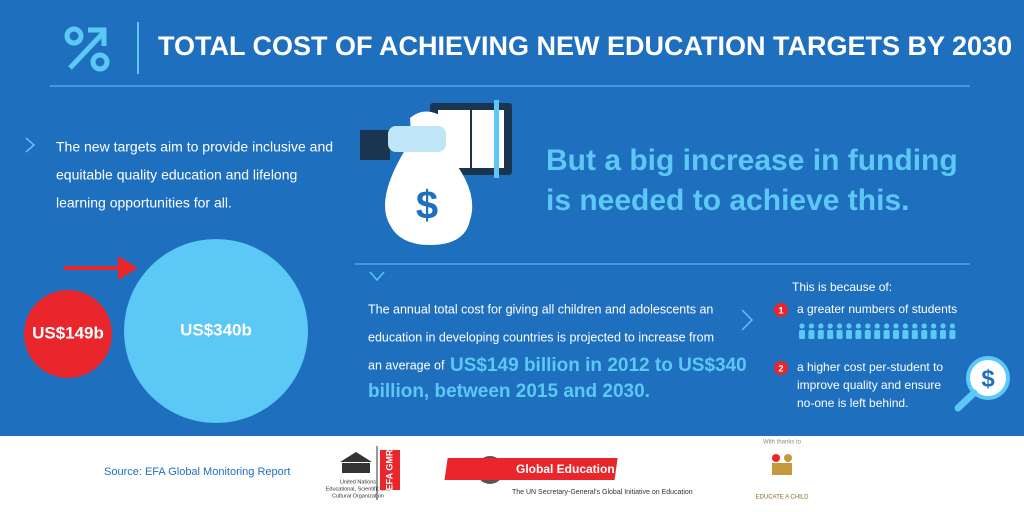 This screenshot has width=1024, height=512. I want to click on efa-block, so click(390, 470).